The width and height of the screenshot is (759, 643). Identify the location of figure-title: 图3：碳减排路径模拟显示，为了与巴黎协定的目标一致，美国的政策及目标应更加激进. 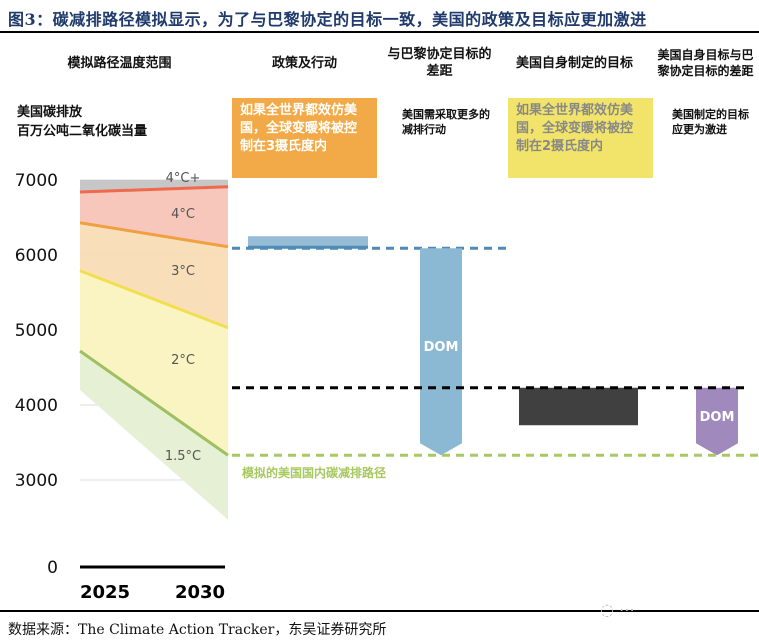
(327, 19).